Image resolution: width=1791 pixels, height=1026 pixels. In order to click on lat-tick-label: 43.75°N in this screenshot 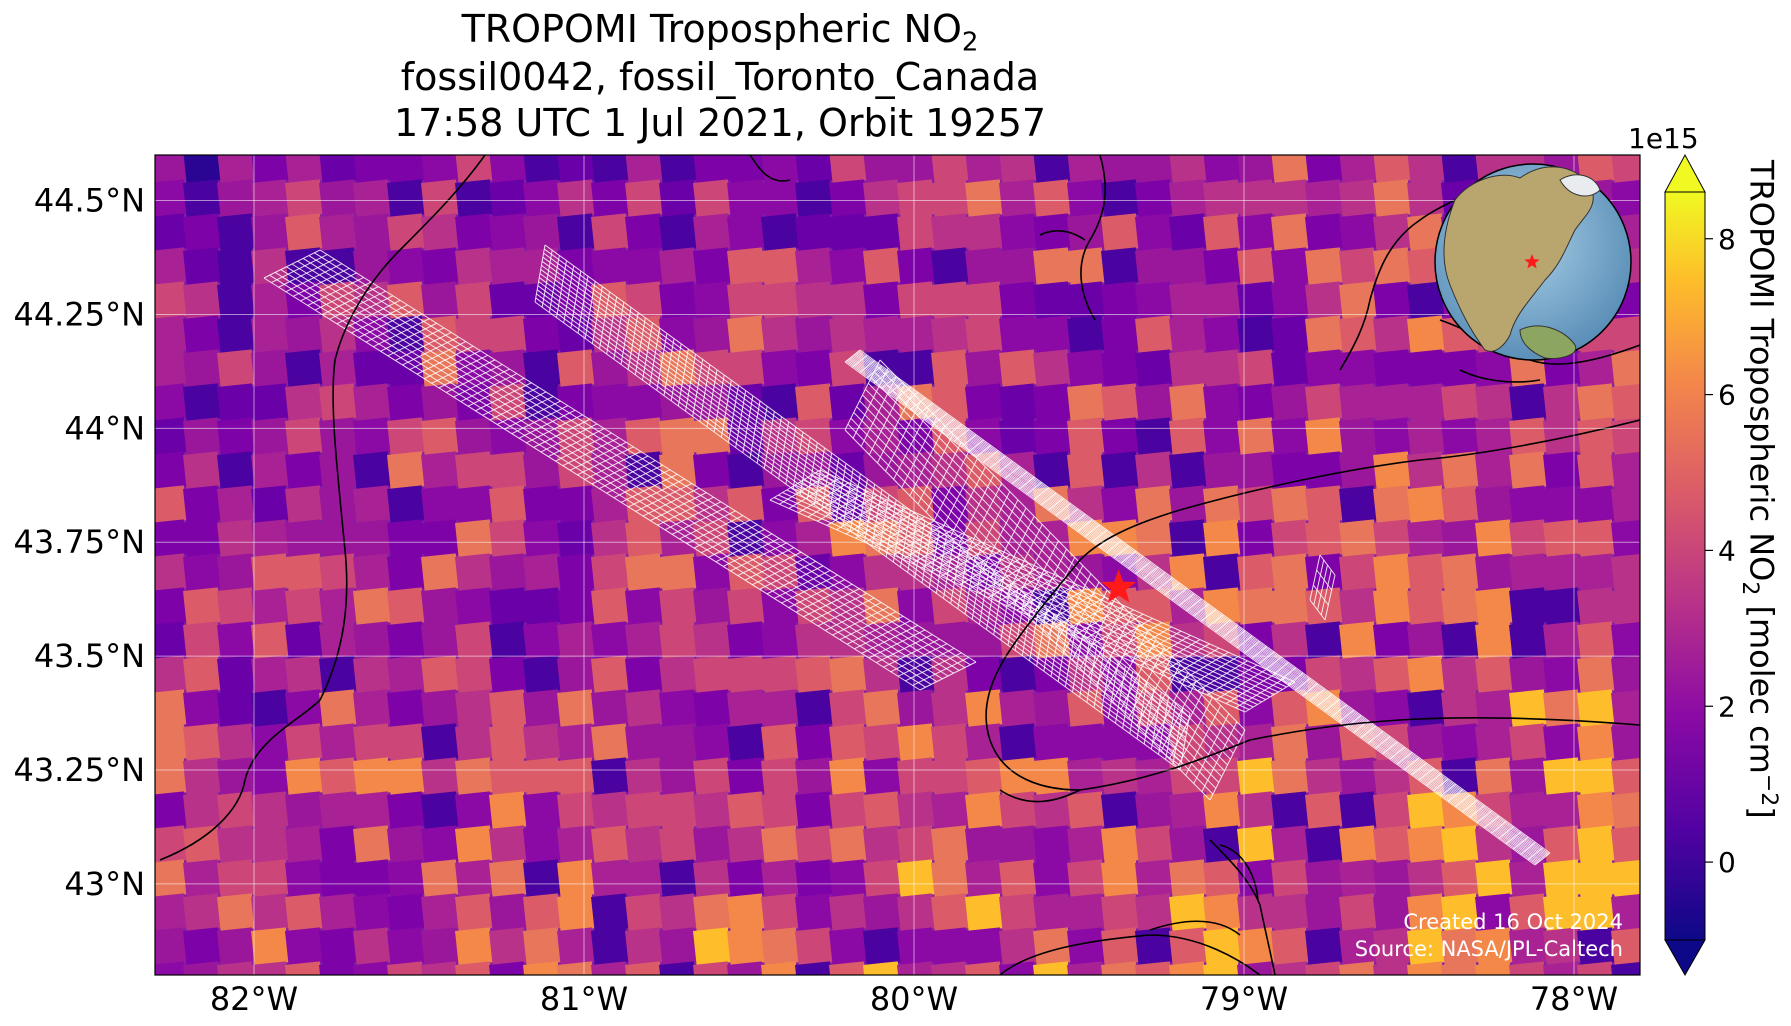, I will do `click(79, 542)`.